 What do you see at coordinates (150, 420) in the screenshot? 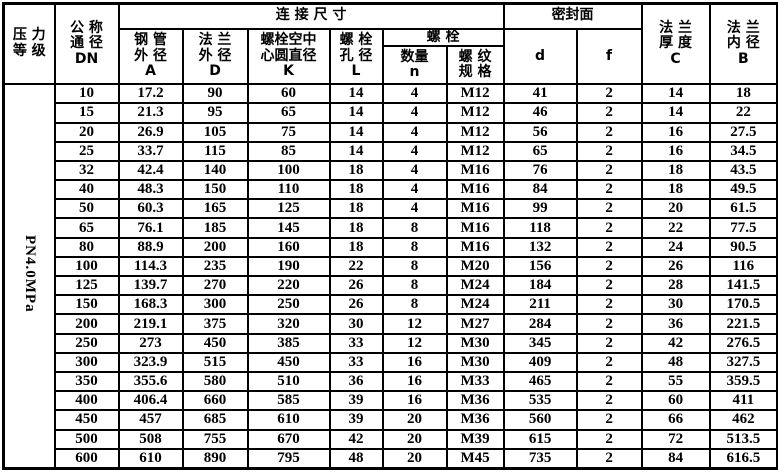
I see `table-cell: 457` at bounding box center [150, 420].